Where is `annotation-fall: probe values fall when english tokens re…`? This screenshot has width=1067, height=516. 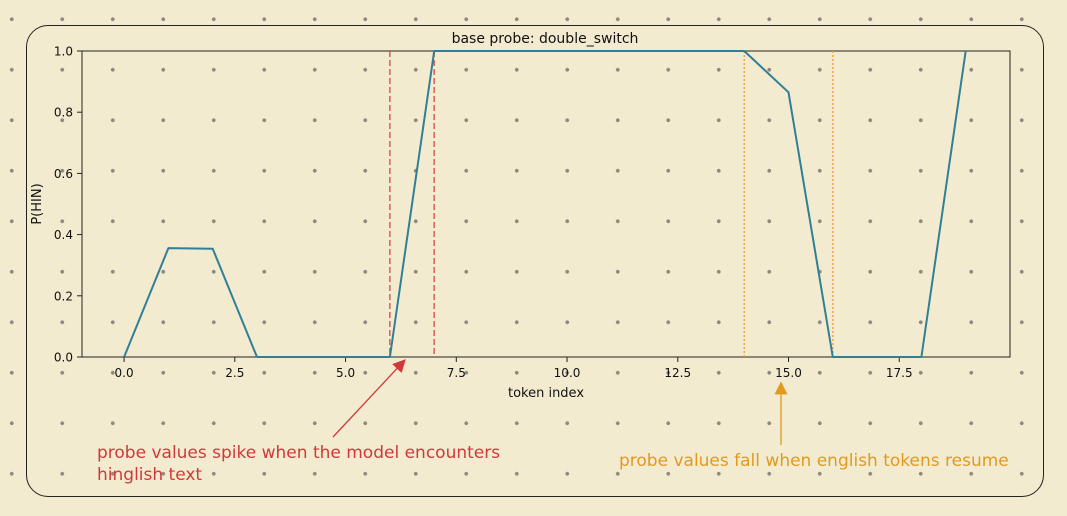
annotation-fall: probe values fall when english tokens re… is located at coordinates (814, 461).